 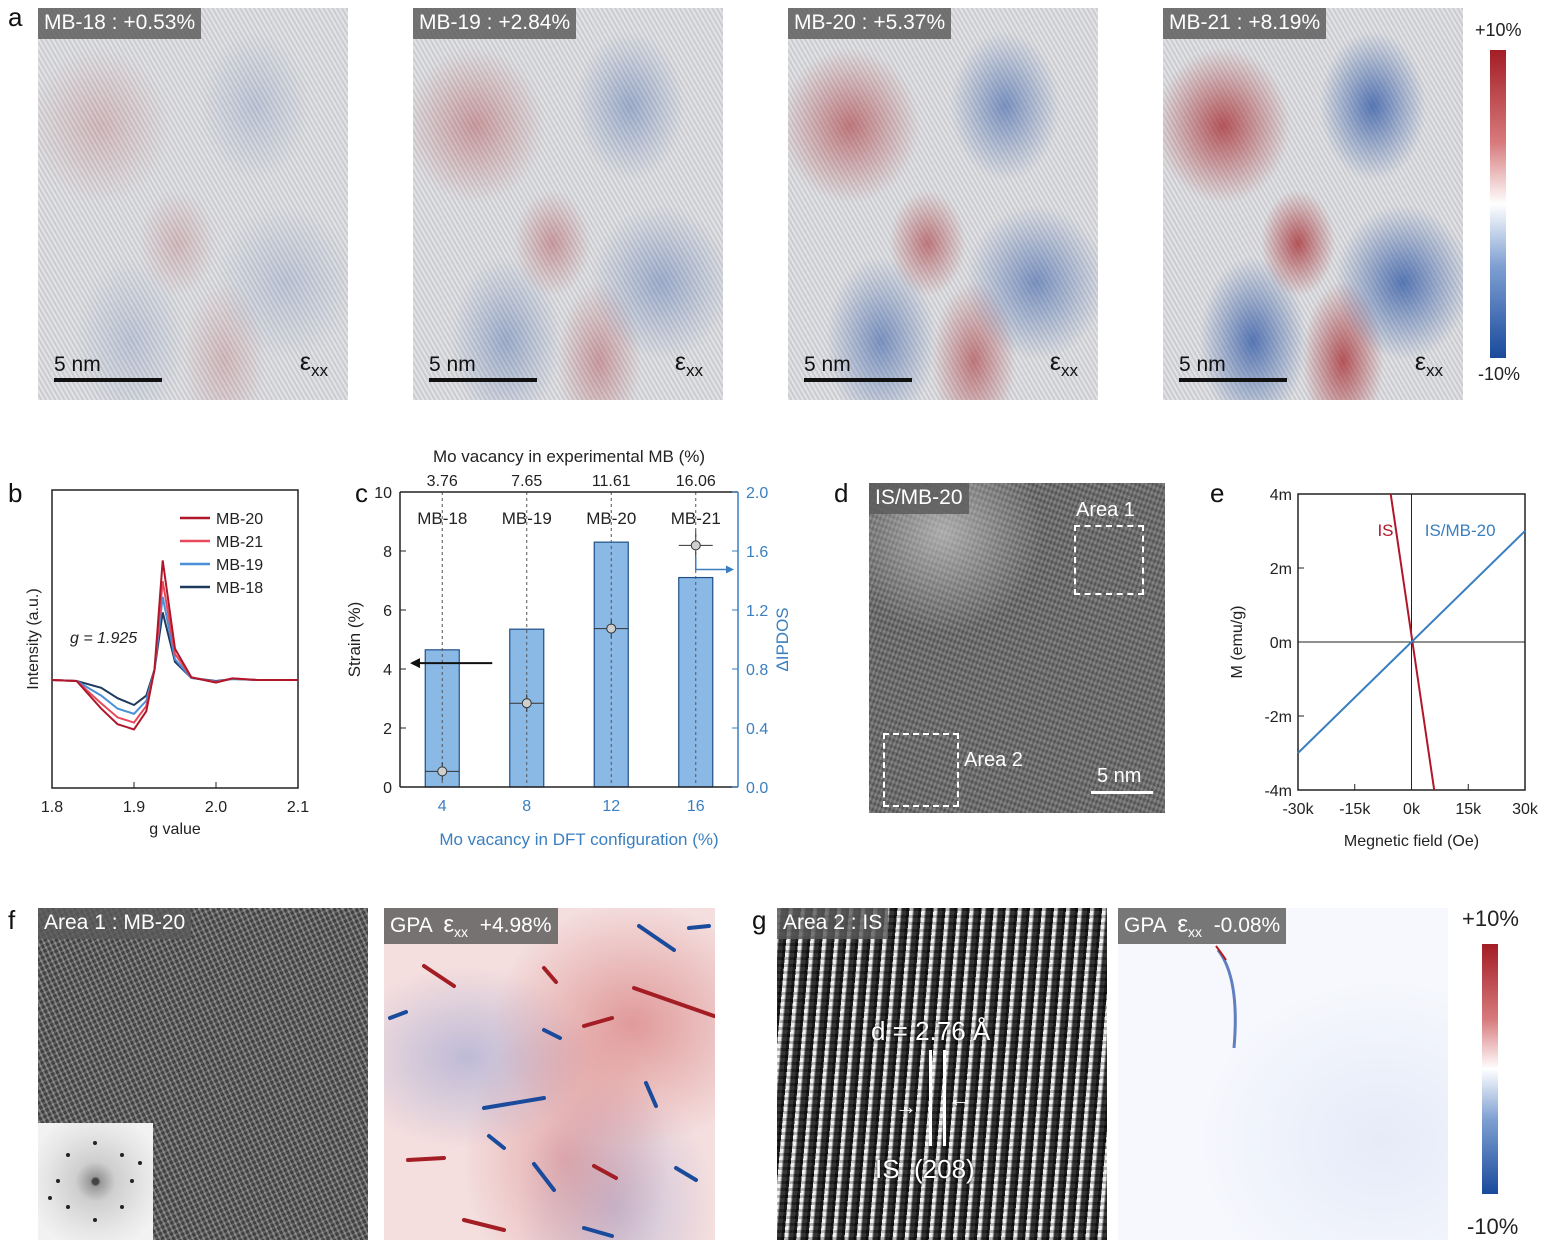 What do you see at coordinates (931, 1031) in the screenshot?
I see `d-spacing-label: d = 2.76 Å` at bounding box center [931, 1031].